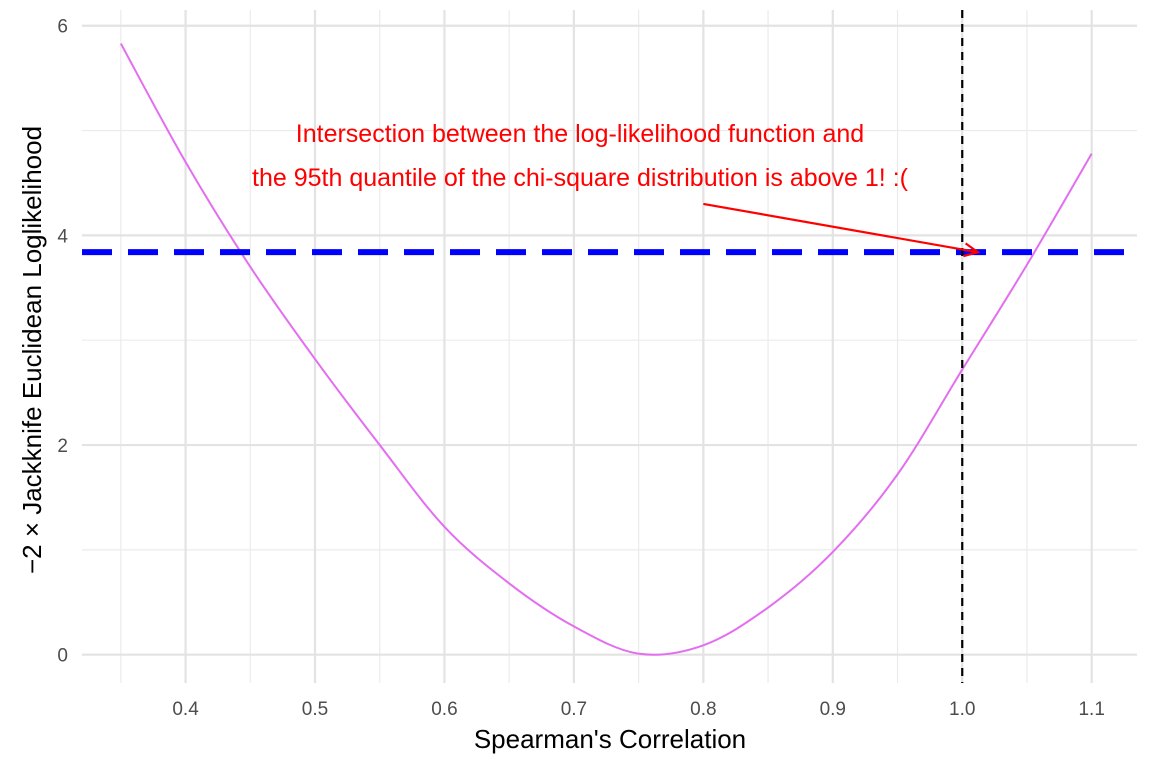  Describe the element at coordinates (962, 709) in the screenshot. I see `x-tick-label: 1.0` at that location.